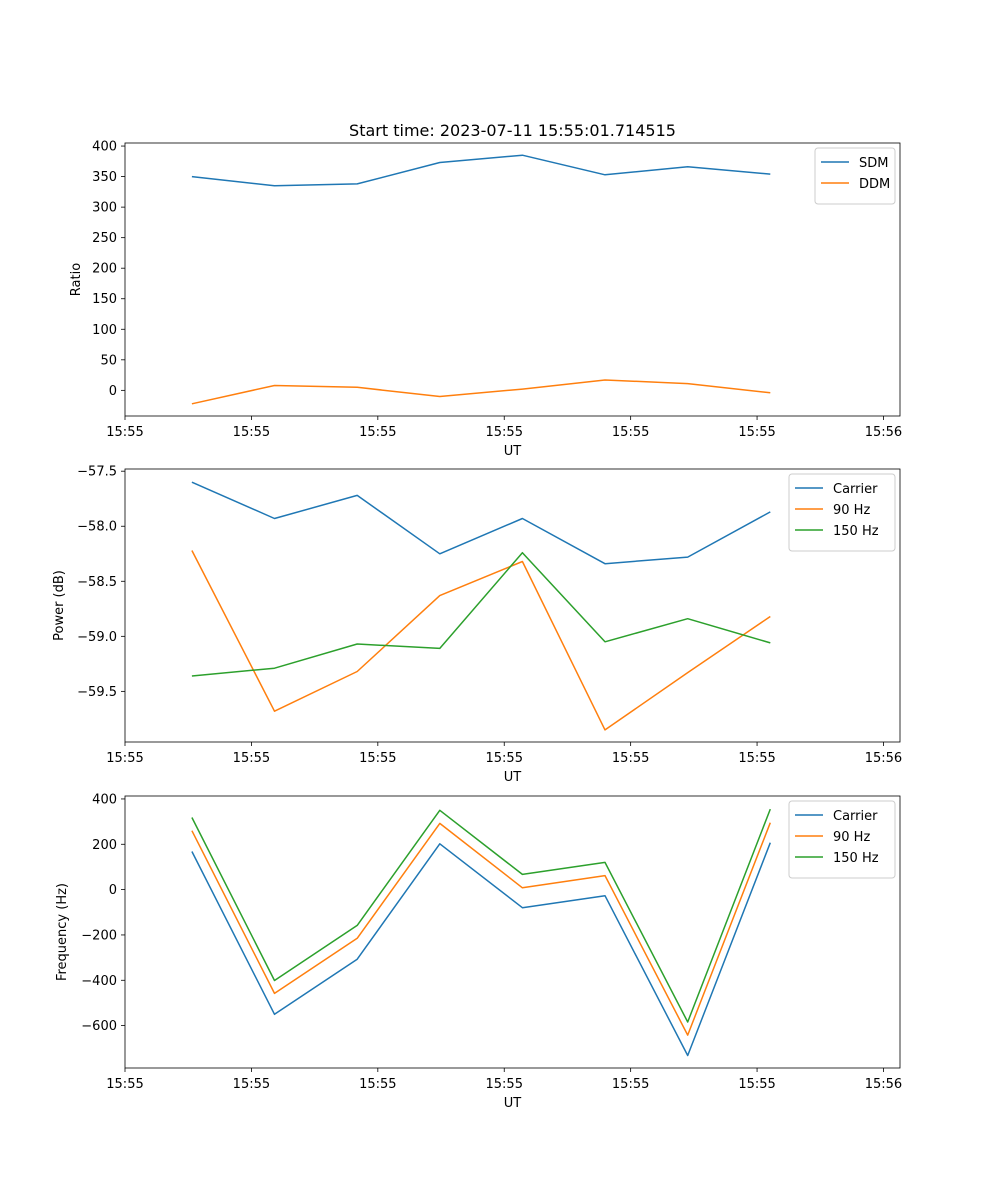 The image size is (1000, 1200). Describe the element at coordinates (59, 605) in the screenshot. I see `y-axis-label: Power (dB)` at that location.